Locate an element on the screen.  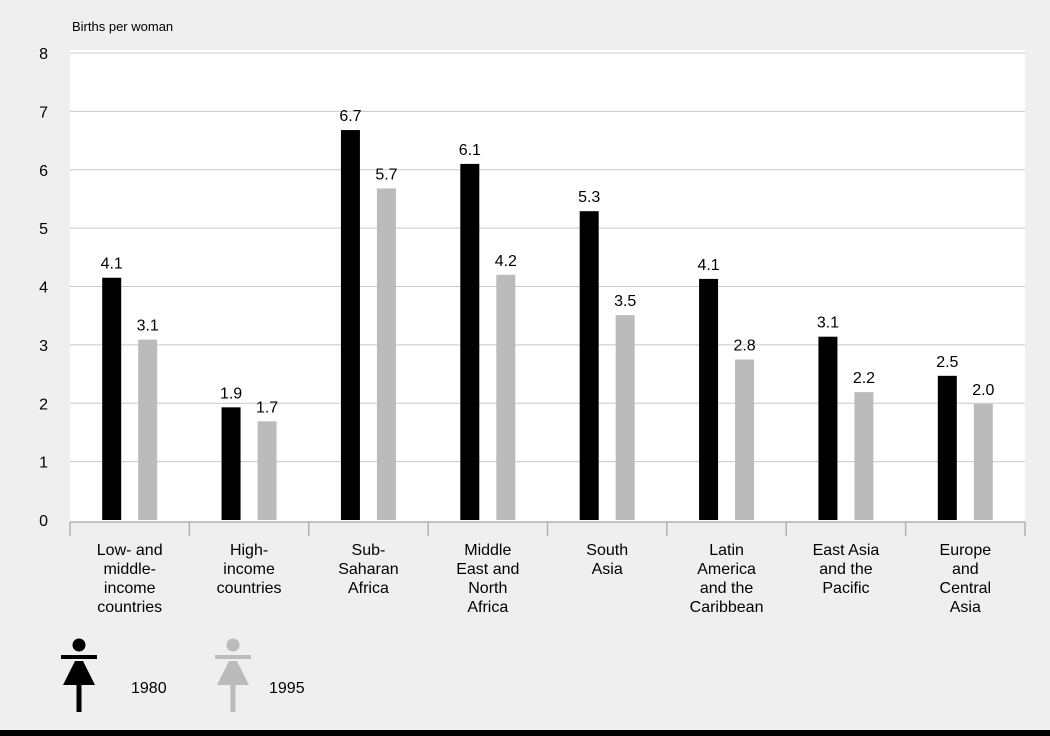
legend-label-1995: 1995 is located at coordinates (287, 688).